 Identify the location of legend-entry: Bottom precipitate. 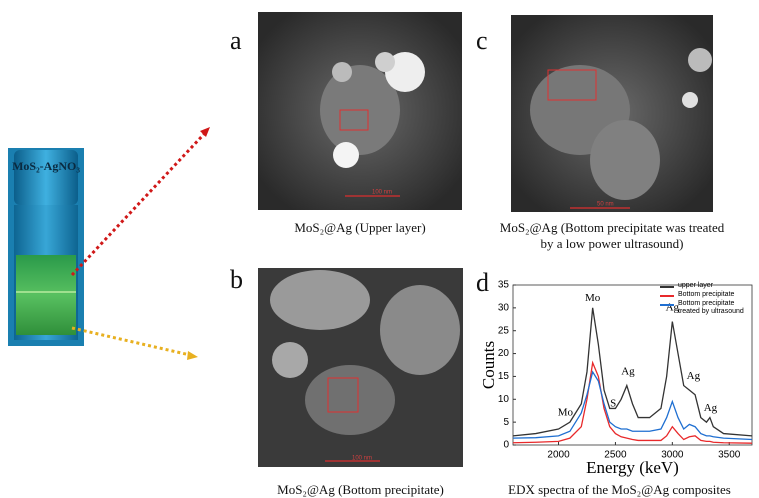
(705, 295).